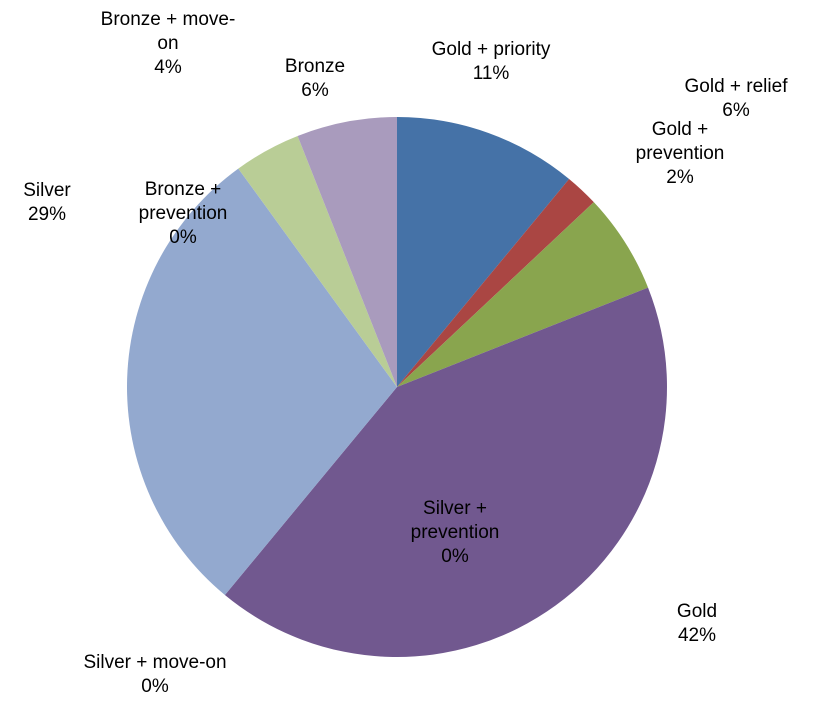 The height and width of the screenshot is (702, 816). Describe the element at coordinates (347, 252) in the screenshot. I see `pie-slice-bronze` at that location.